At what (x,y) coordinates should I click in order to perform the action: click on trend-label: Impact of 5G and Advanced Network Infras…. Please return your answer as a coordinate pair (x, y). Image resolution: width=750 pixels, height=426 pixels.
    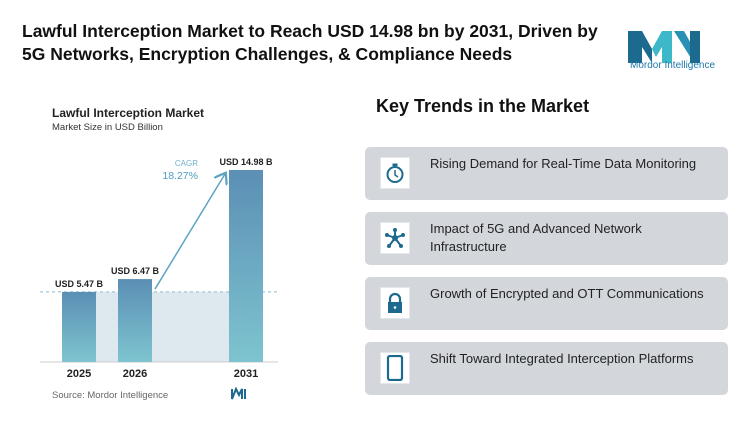
    Looking at the image, I should click on (536, 237).